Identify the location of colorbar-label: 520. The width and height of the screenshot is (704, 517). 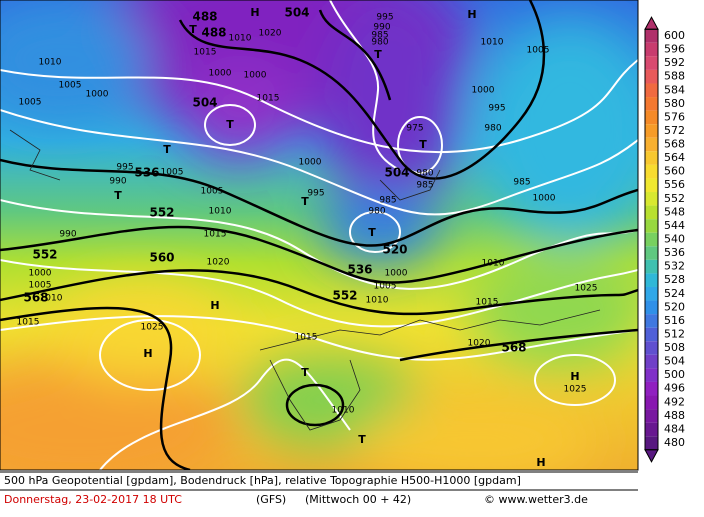
(674, 306).